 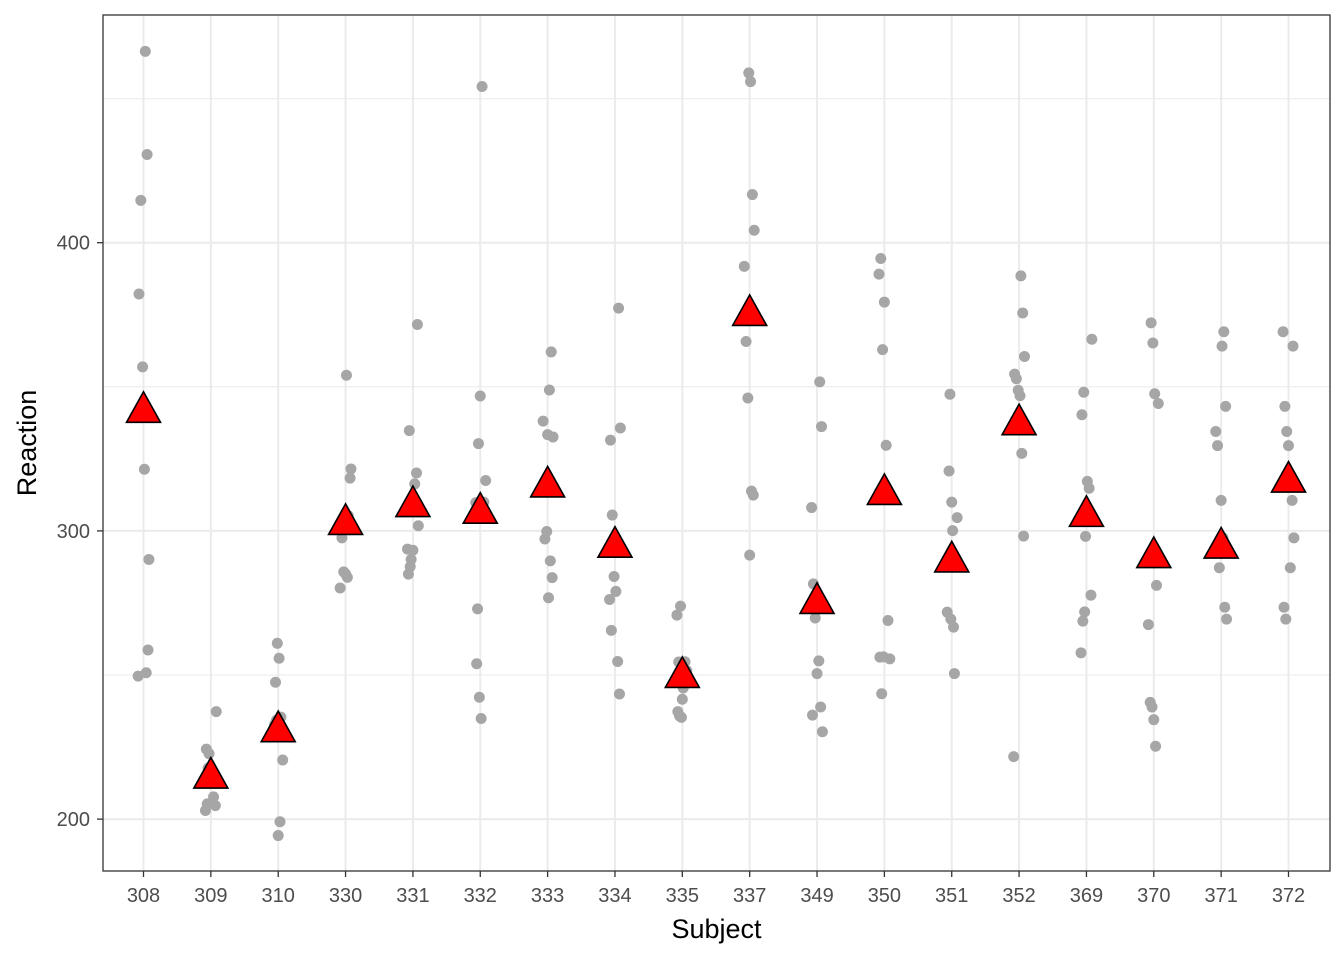 What do you see at coordinates (73, 820) in the screenshot?
I see `y-tick-label: 200` at bounding box center [73, 820].